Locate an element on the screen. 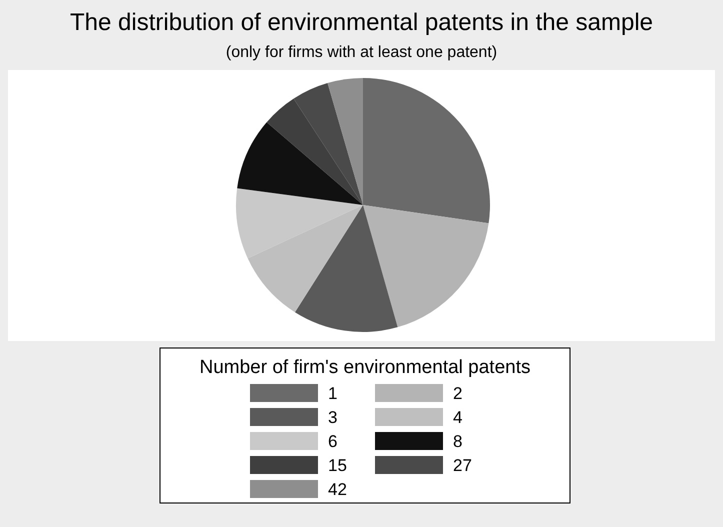  legend-label: 2 is located at coordinates (457, 393).